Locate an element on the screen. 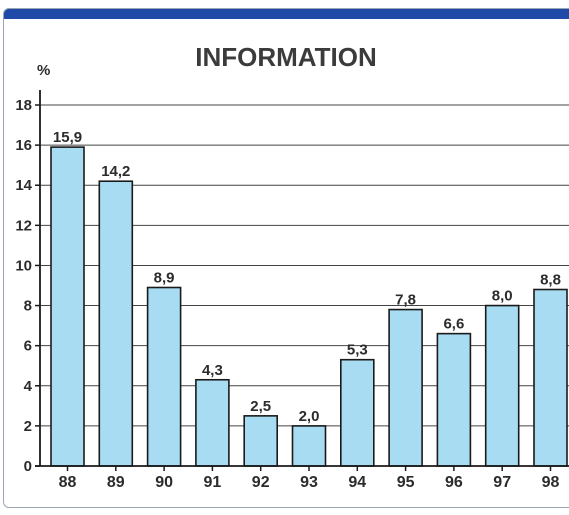  data-label: 4,3 is located at coordinates (212, 370).